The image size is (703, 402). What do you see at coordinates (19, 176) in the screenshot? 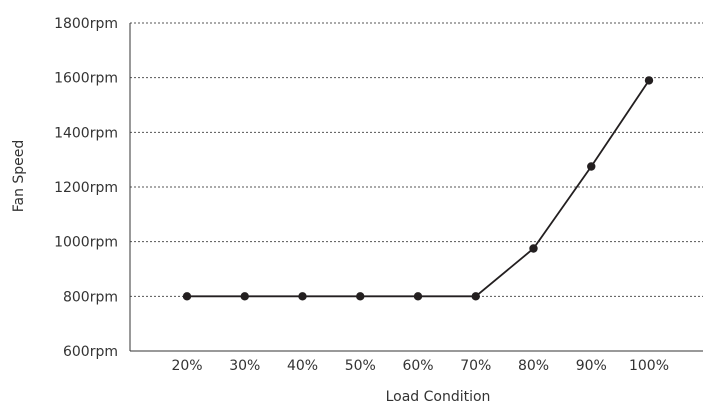
I see `y-axis-title: Fan Speed` at bounding box center [19, 176].